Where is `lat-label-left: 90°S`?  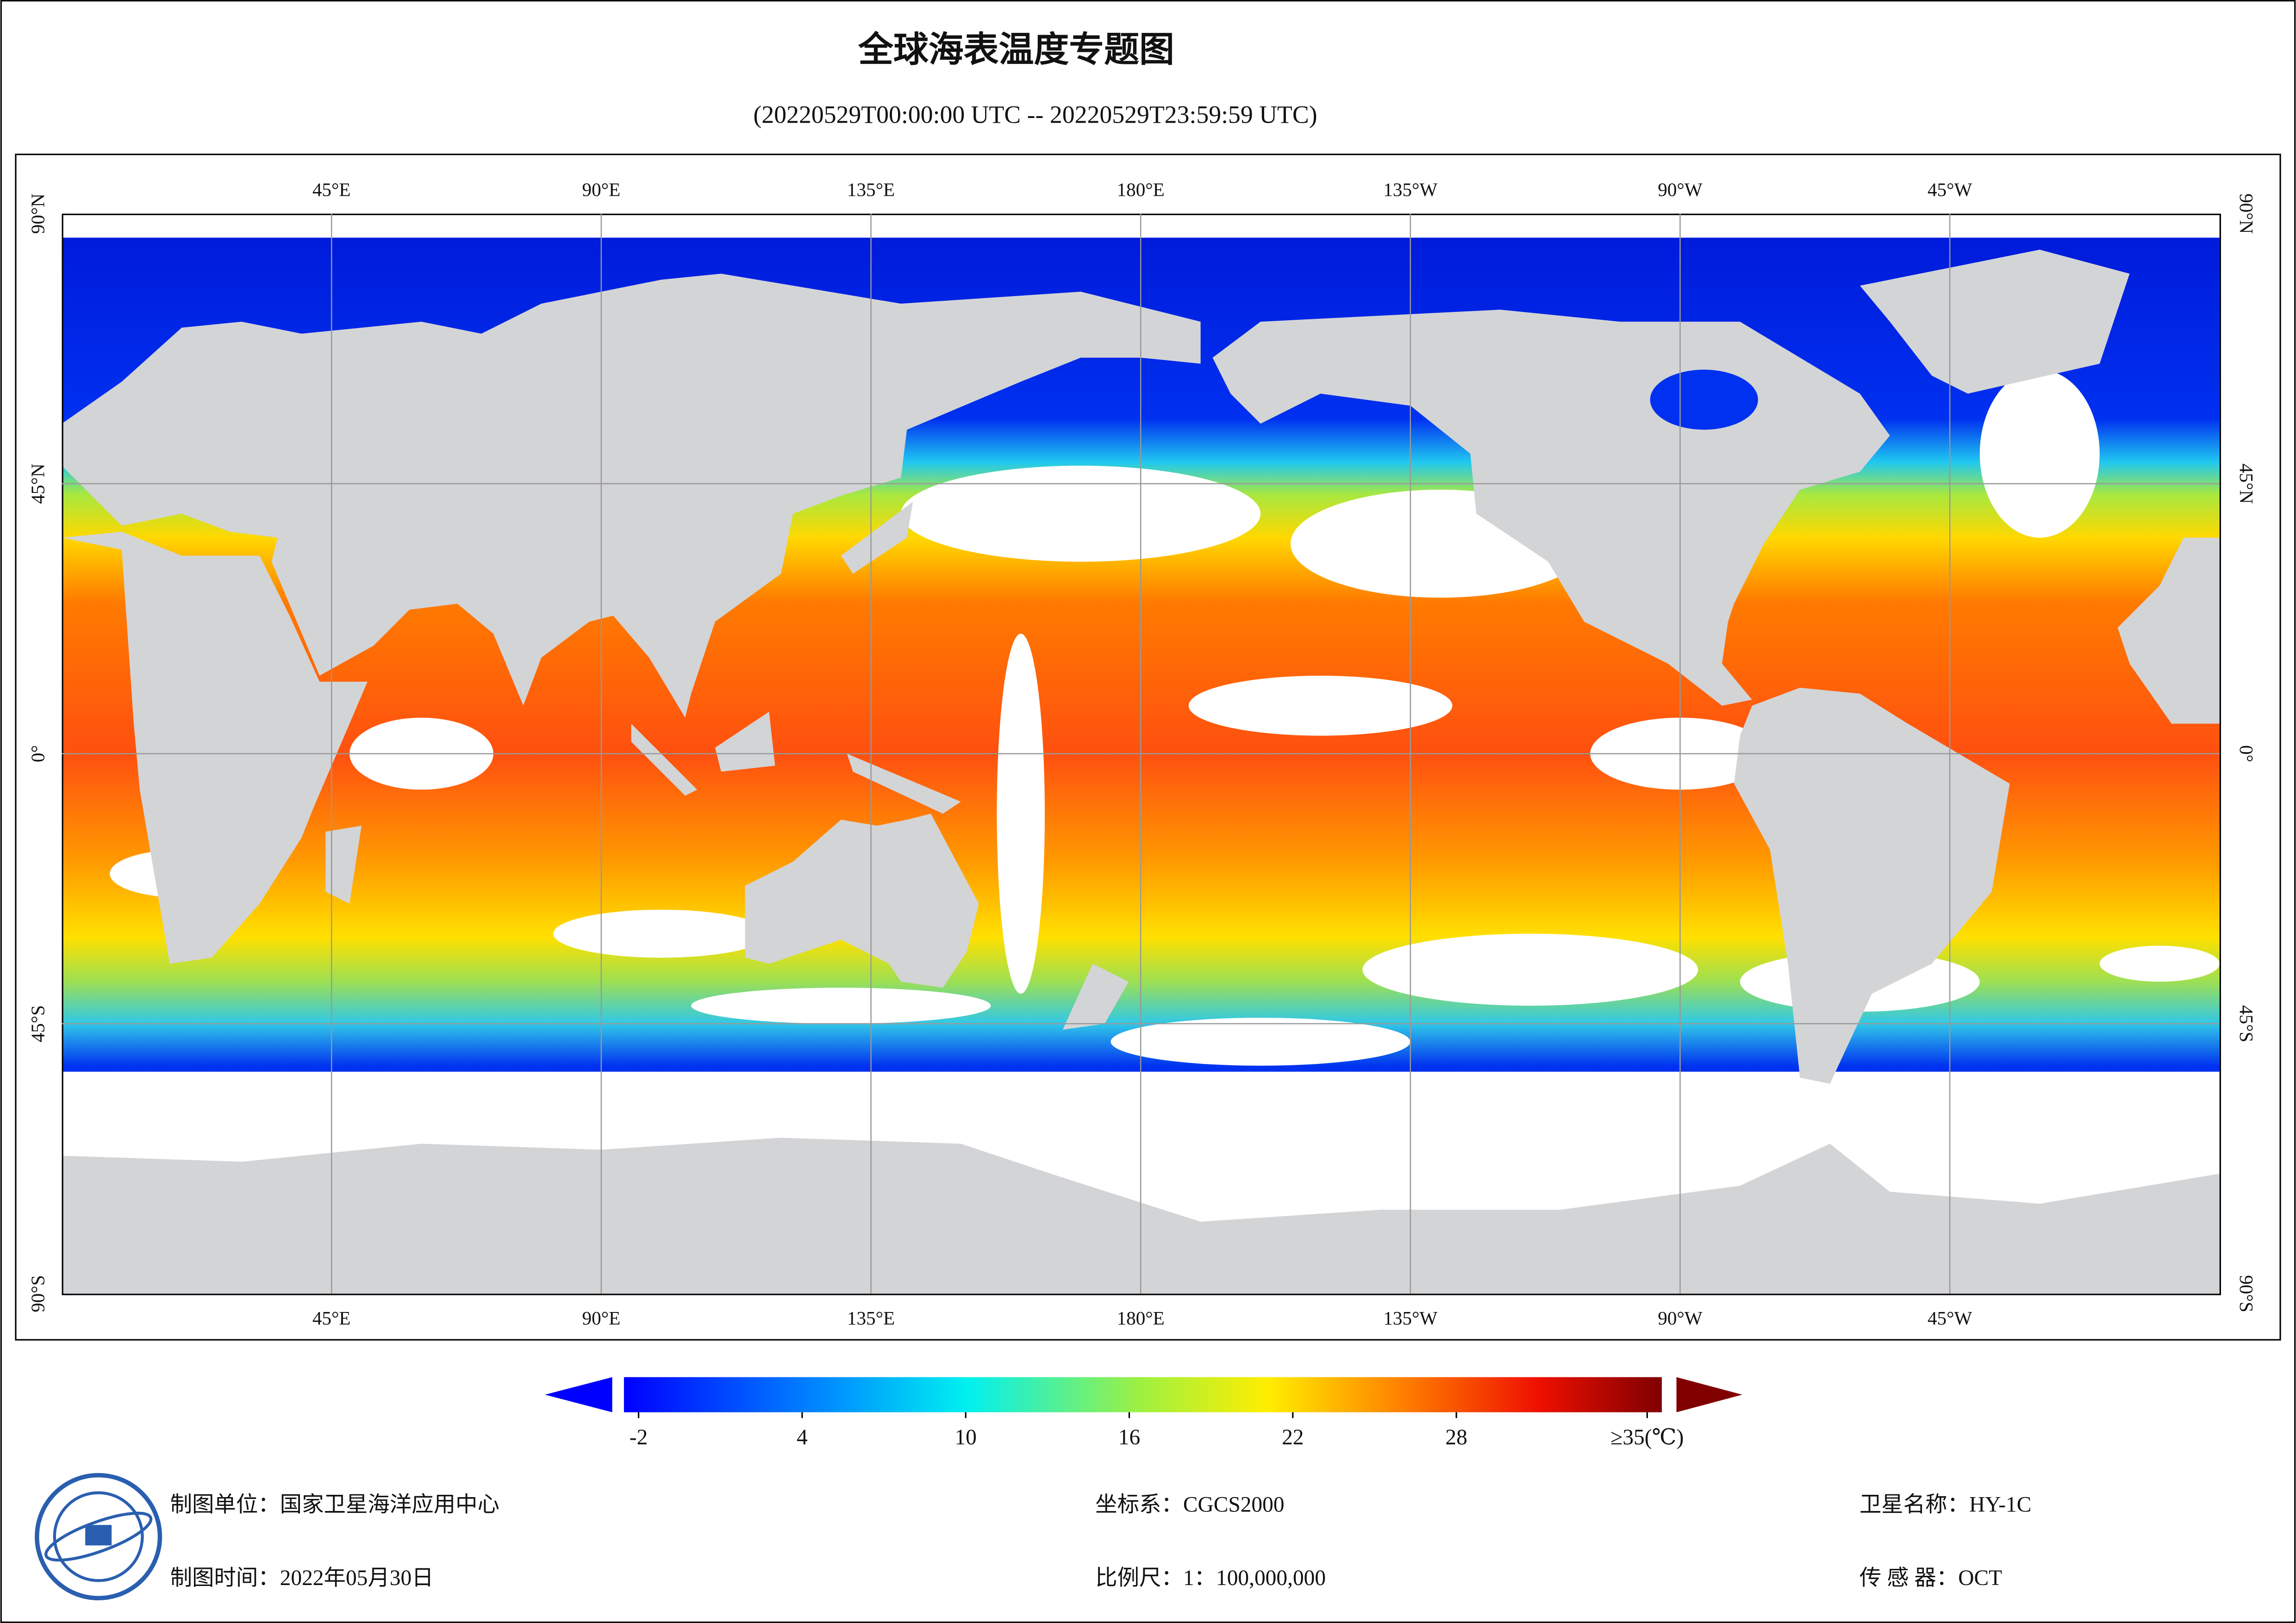 lat-label-left: 90°S is located at coordinates (38, 1293).